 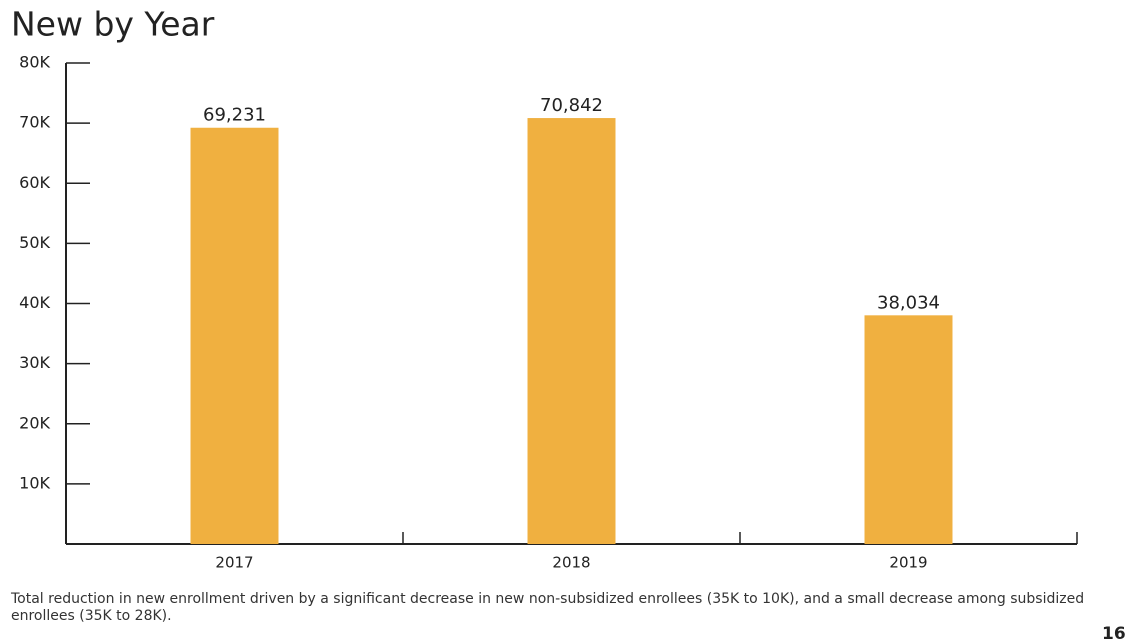 I want to click on x-tick-label: 2018, so click(x=571, y=563).